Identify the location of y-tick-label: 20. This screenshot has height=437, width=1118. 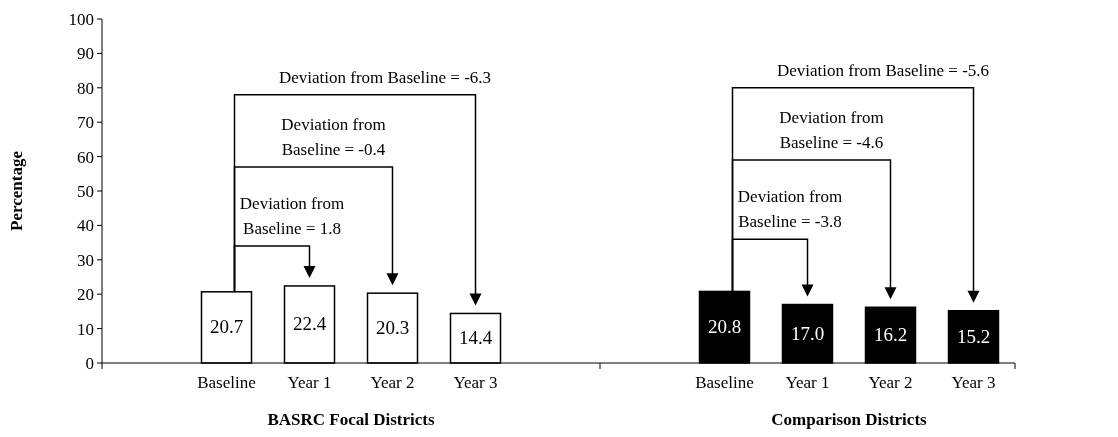
(85, 295).